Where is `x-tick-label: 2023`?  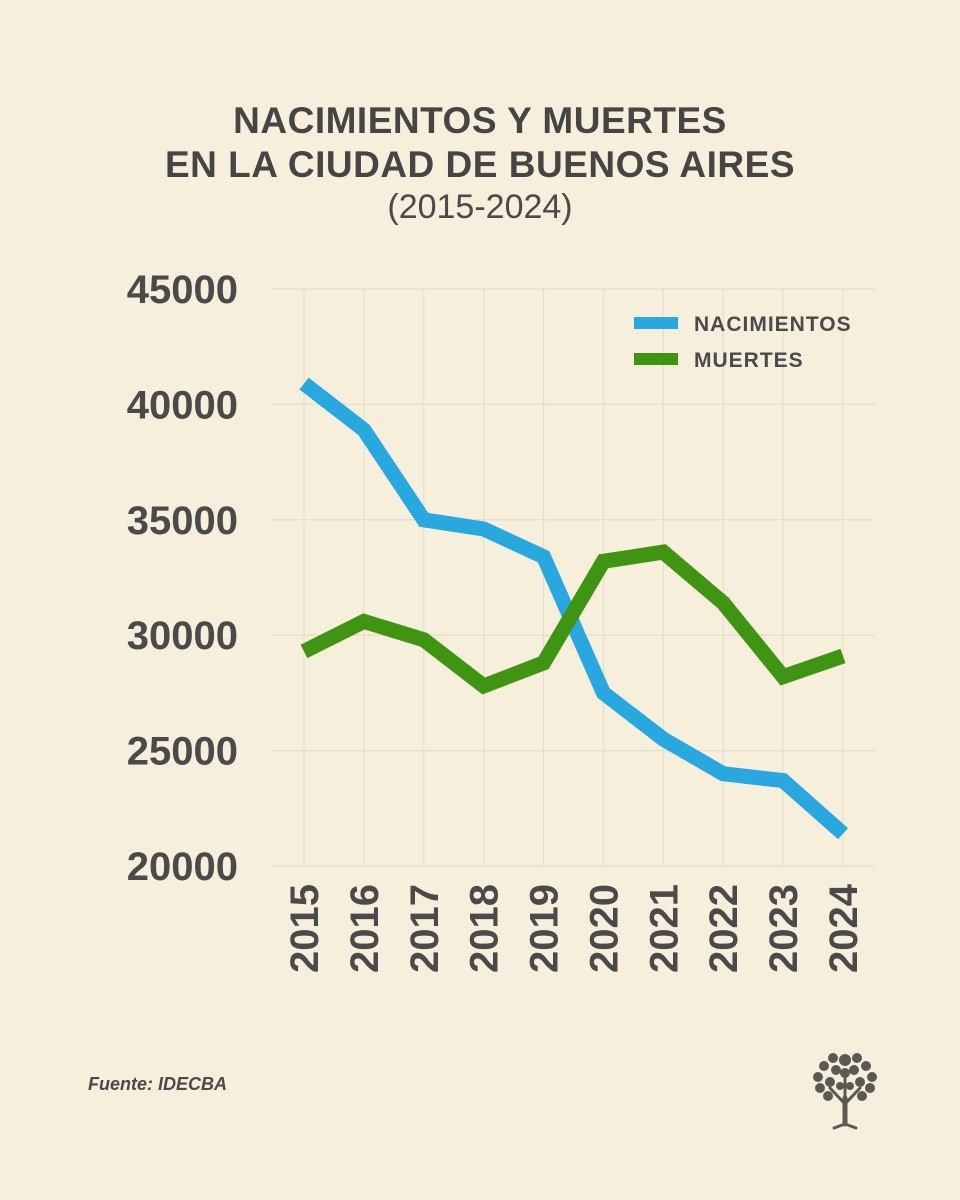
x-tick-label: 2023 is located at coordinates (784, 928).